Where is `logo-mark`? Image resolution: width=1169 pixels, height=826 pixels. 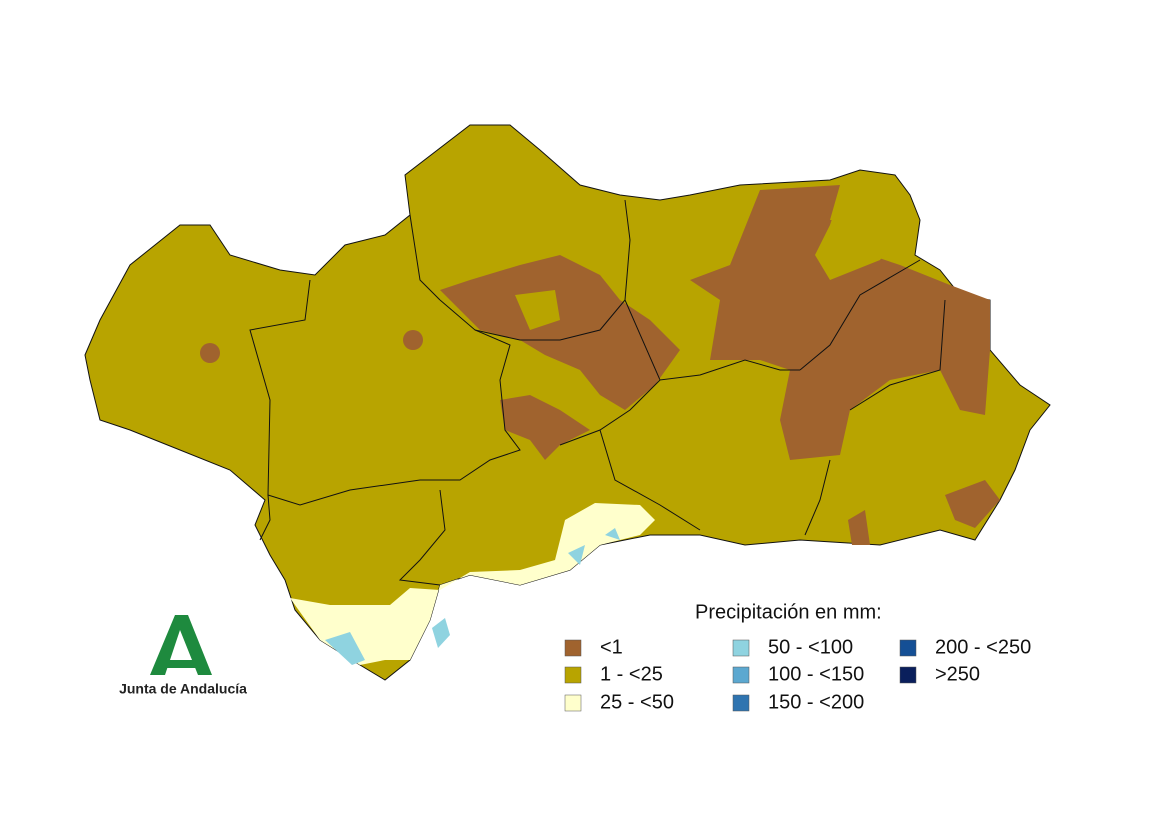
logo-mark is located at coordinates (181, 645).